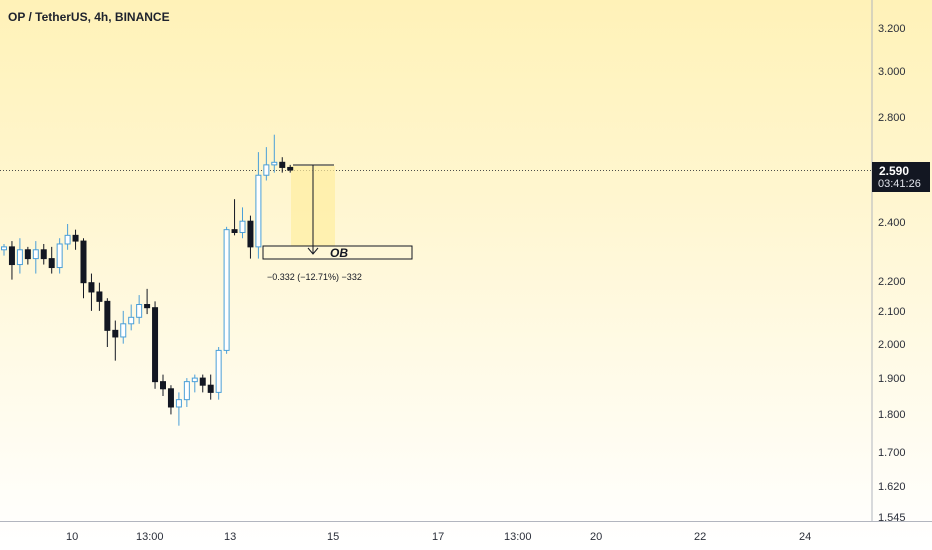  Describe the element at coordinates (892, 282) in the screenshot. I see `y-tick-label: 2.200` at that location.